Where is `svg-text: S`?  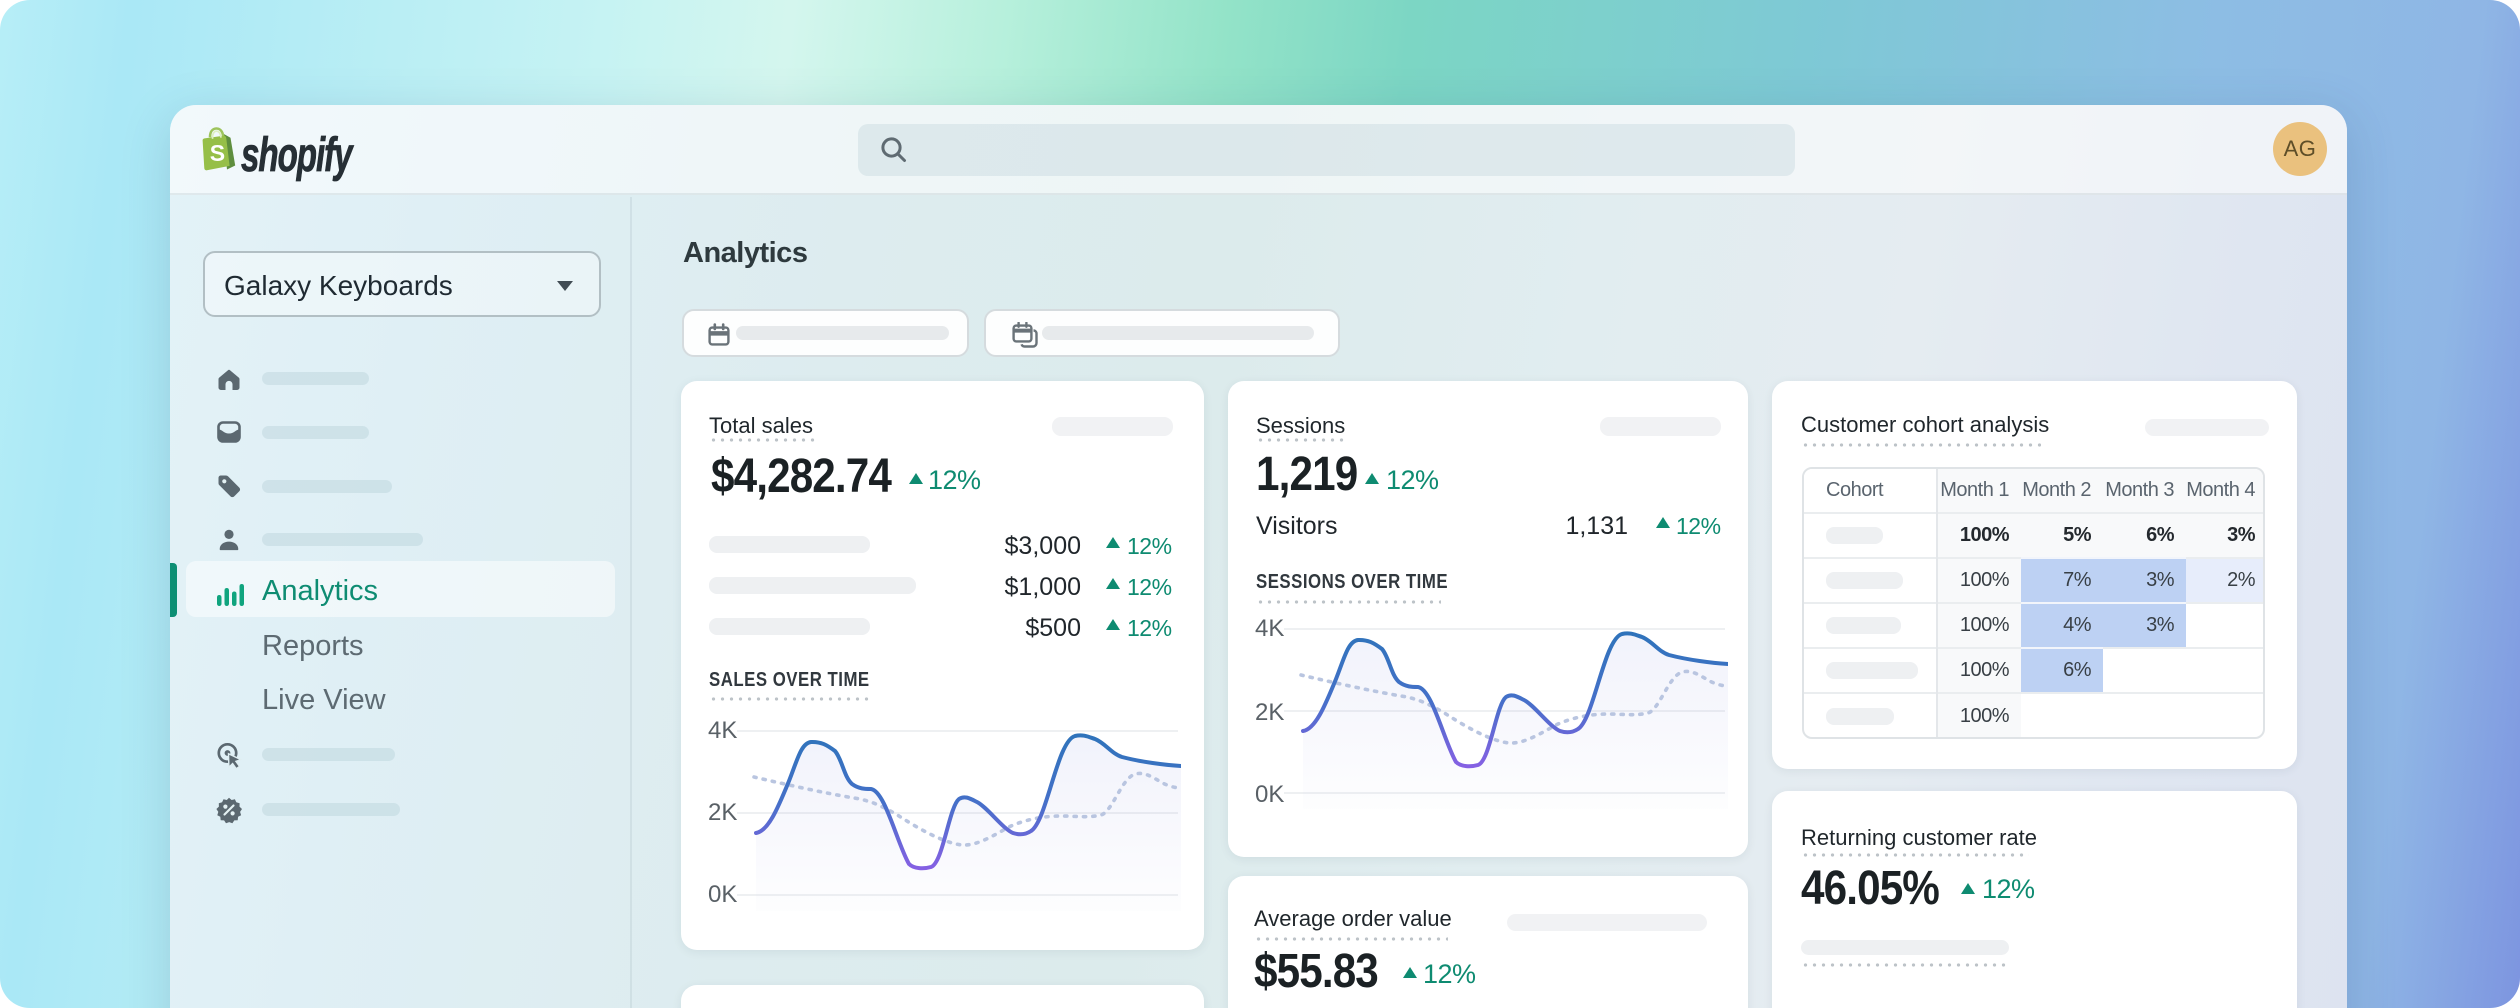
svg-text: S is located at coordinates (217, 153).